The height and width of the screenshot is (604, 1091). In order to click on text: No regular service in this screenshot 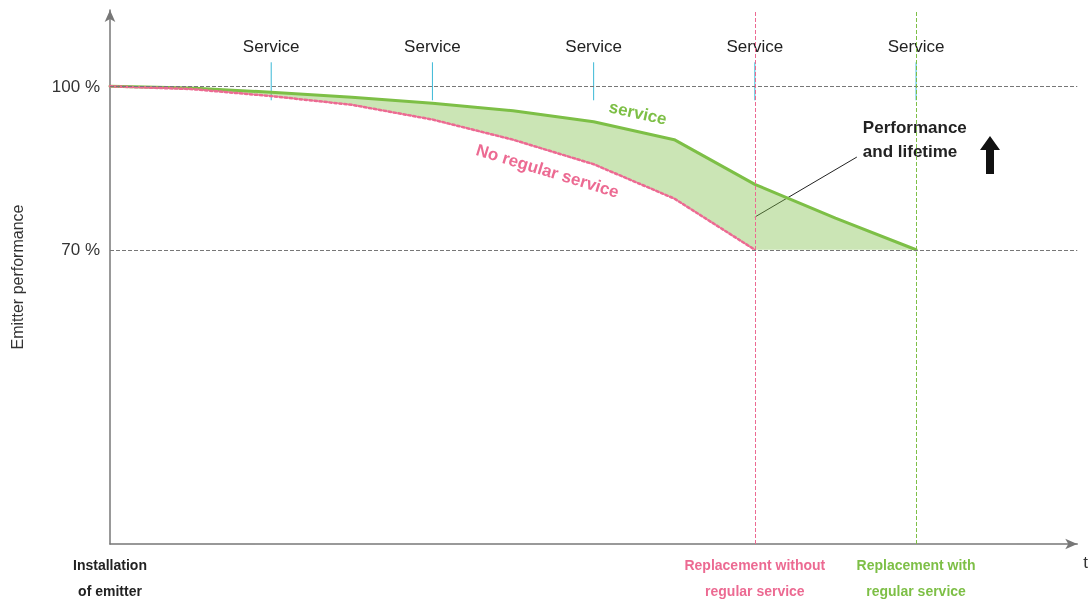, I will do `click(547, 171)`.